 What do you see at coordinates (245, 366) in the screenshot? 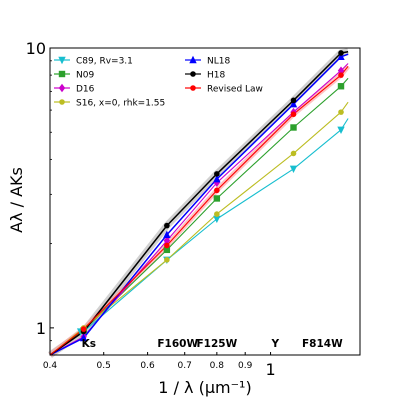
I see `x-tick-label: 0.9` at bounding box center [245, 366].